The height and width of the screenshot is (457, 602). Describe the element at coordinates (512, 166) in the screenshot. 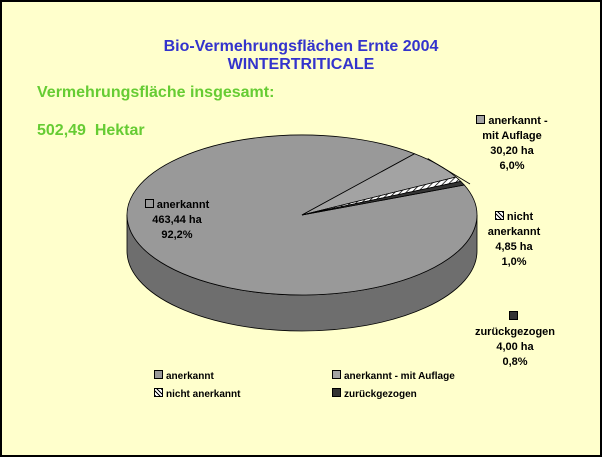

I see `percentage-label: 6,0%` at that location.